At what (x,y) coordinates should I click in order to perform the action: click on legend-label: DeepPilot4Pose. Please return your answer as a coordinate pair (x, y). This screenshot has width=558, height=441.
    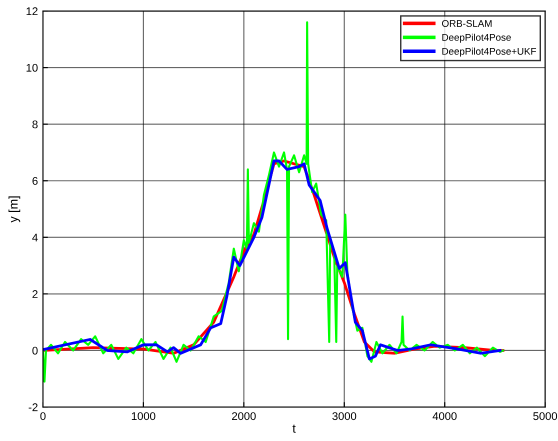
    Looking at the image, I should click on (476, 38).